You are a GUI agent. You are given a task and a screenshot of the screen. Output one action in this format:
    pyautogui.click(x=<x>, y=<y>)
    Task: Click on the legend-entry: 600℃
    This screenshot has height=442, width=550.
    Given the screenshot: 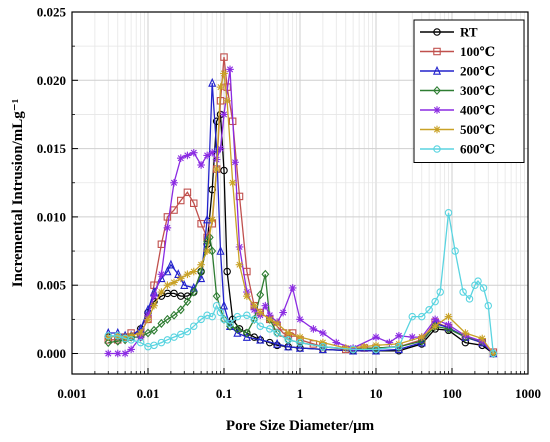 What is the action you would take?
    pyautogui.click(x=457, y=149)
    